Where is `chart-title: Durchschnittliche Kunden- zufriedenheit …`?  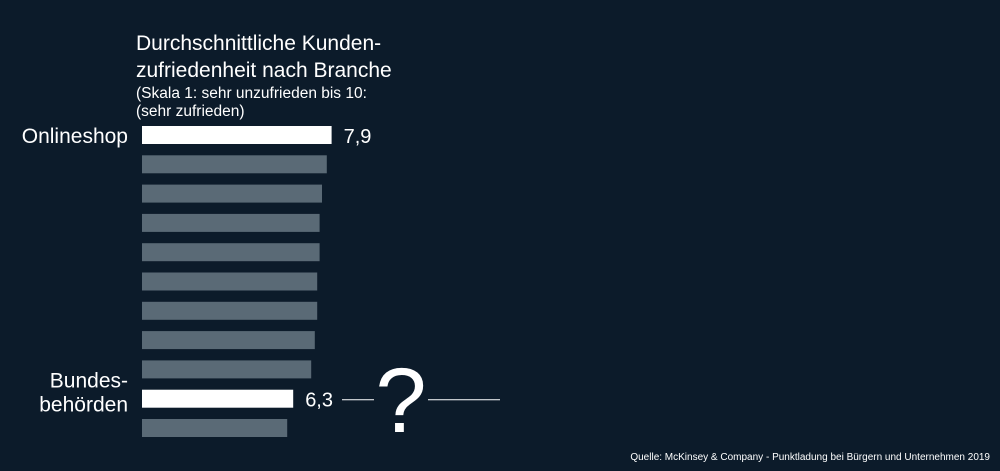
chart-title: Durchschnittliche Kunden- zufriedenheit … is located at coordinates (264, 57).